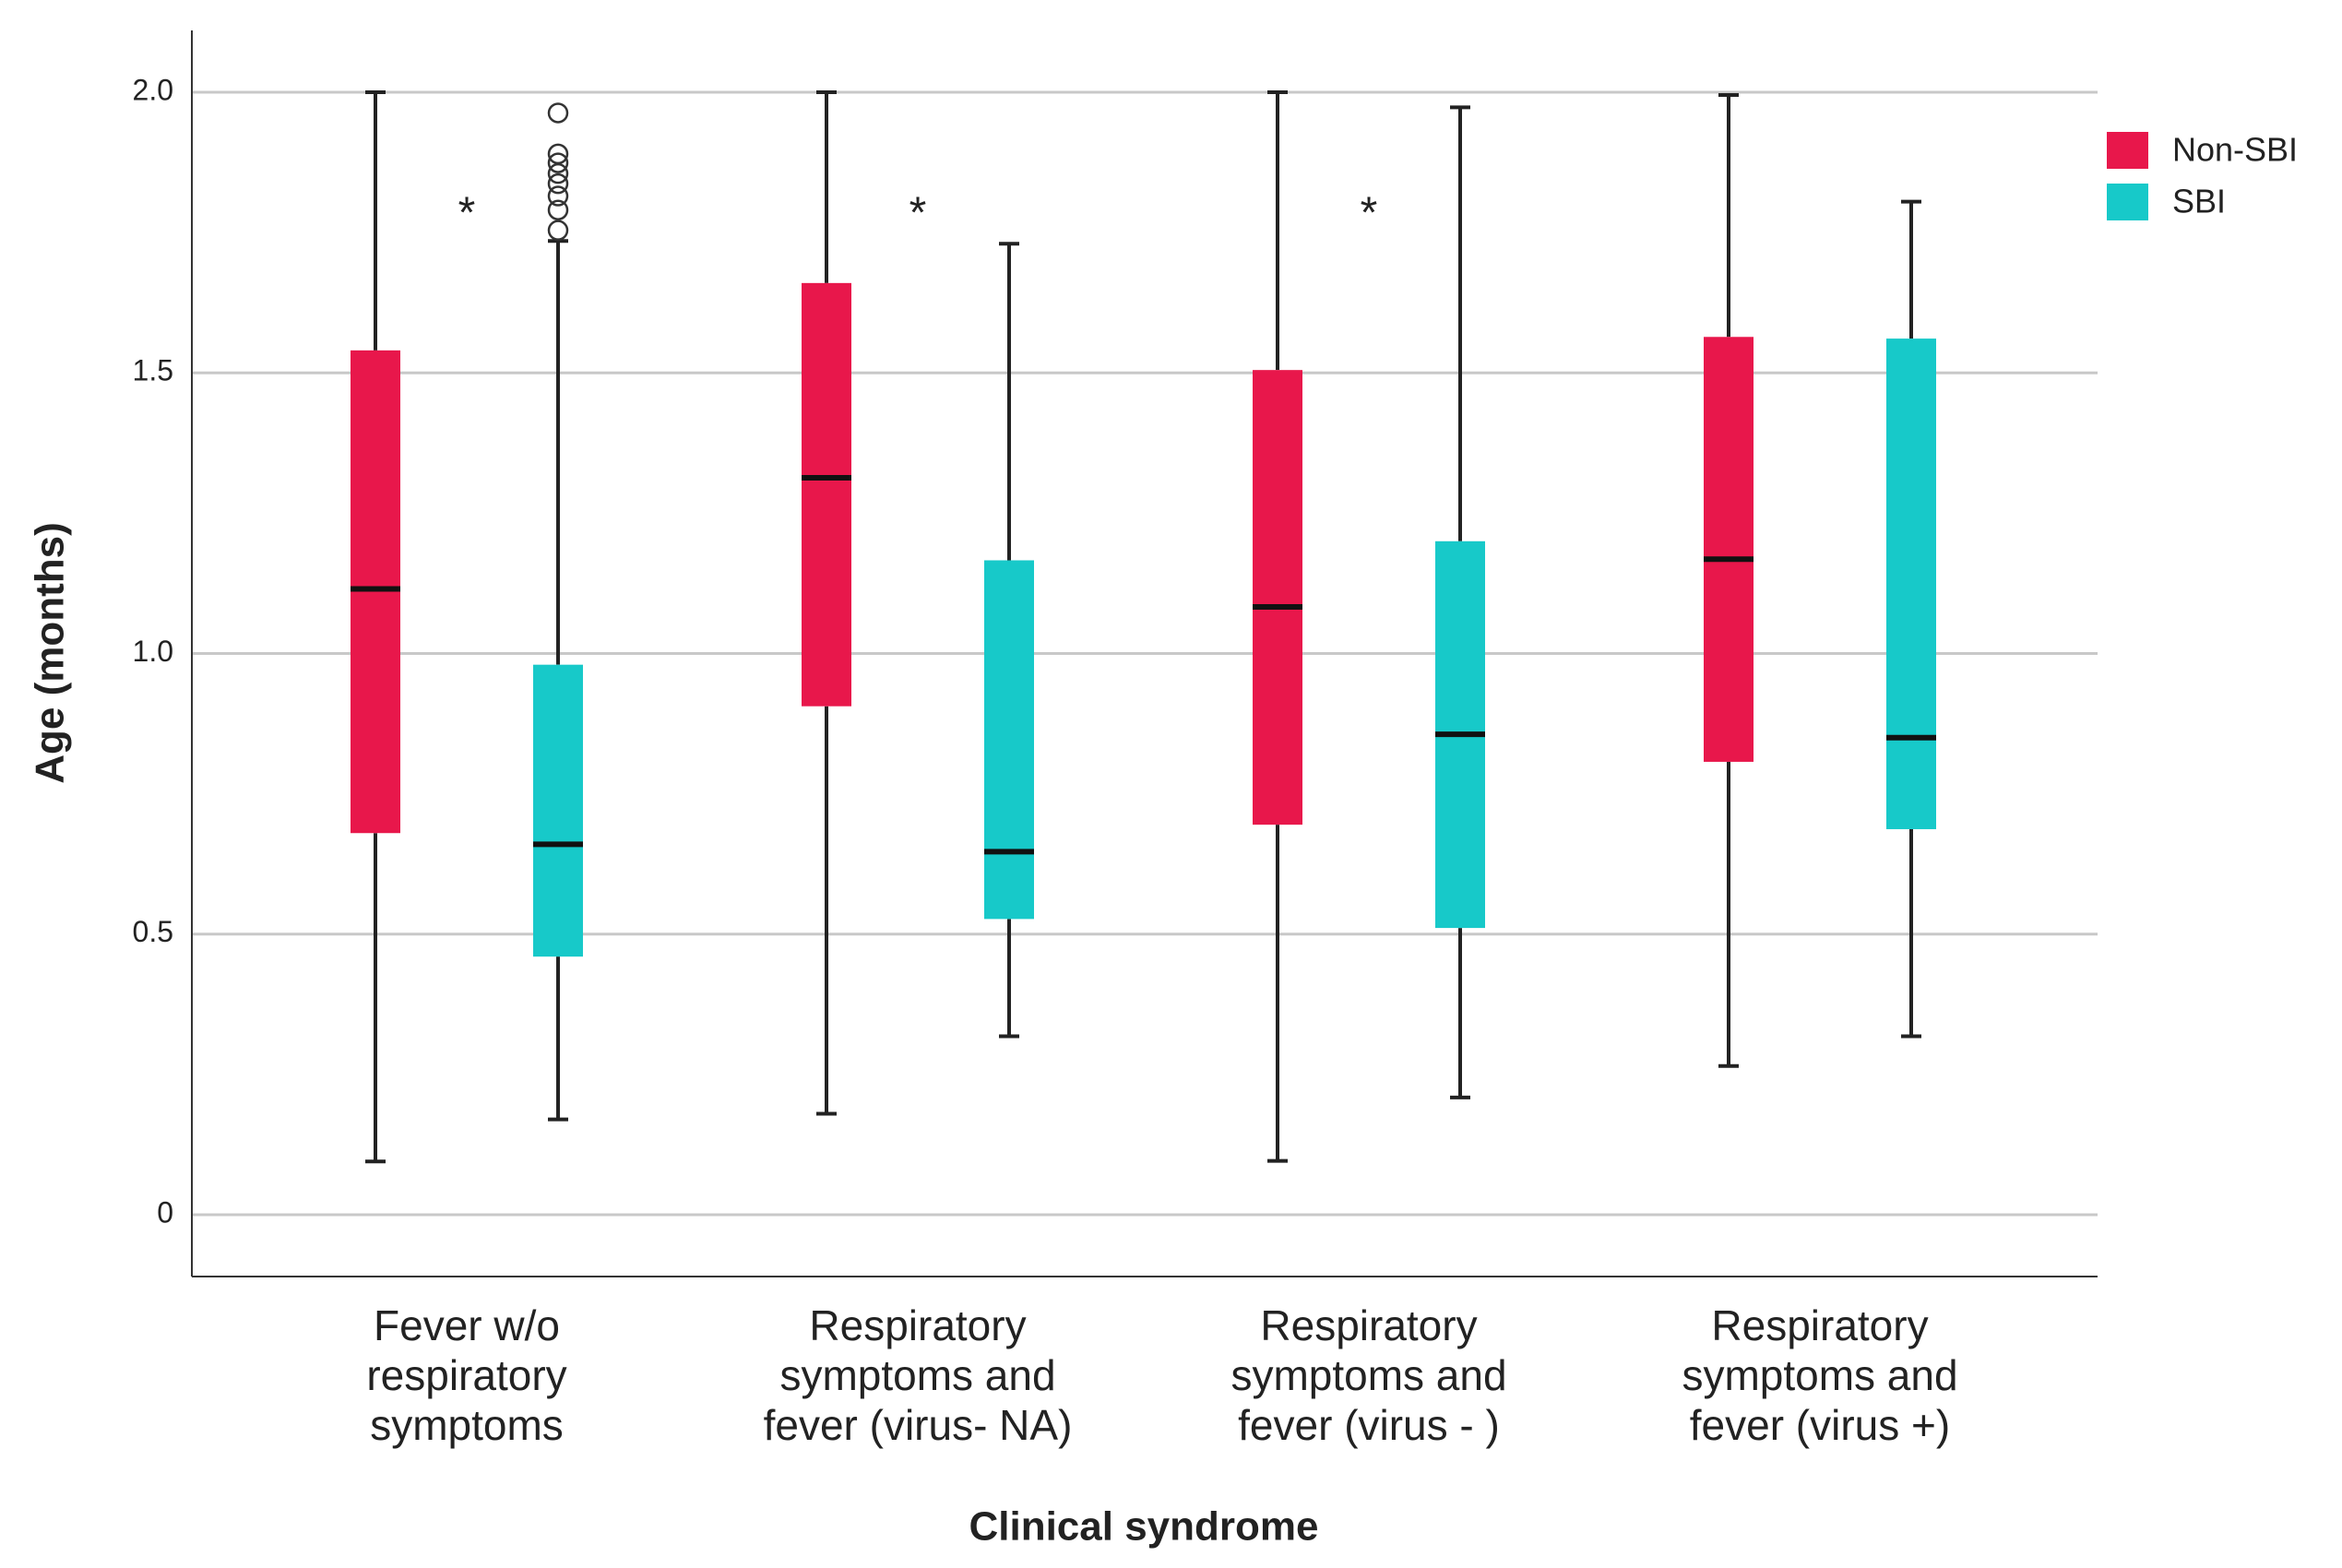 This screenshot has height=1568, width=2342. Describe the element at coordinates (153, 651) in the screenshot. I see `y-tick-label: 1.0` at that location.